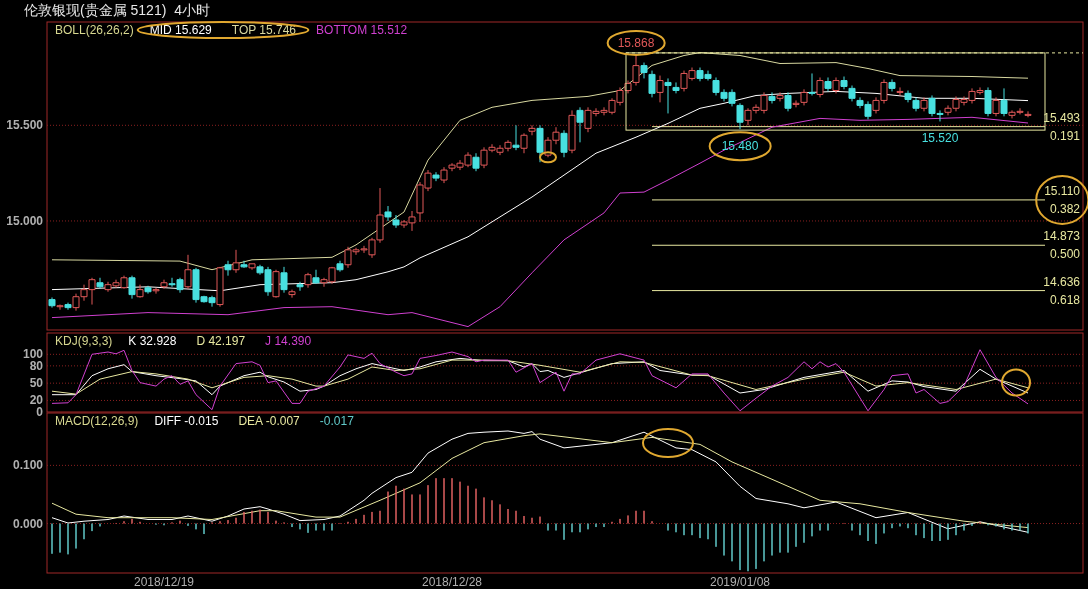 The image size is (1088, 589). I want to click on y-tick-label: 15.500, so click(25, 125).